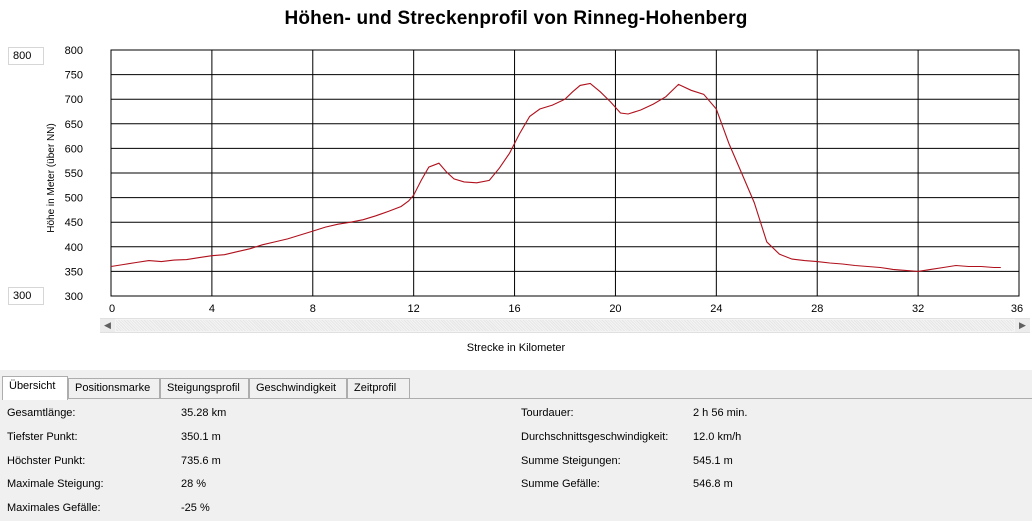  Describe the element at coordinates (26, 56) in the screenshot. I see `y-max-input: 800` at that location.